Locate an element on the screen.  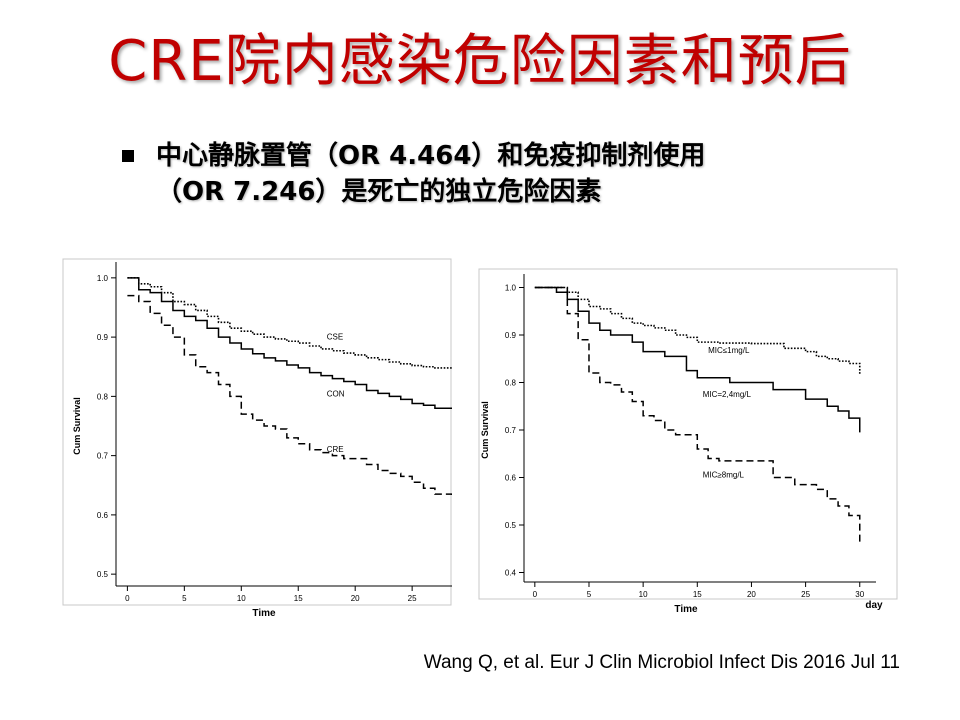
square-bullet-icon is located at coordinates (128, 156).